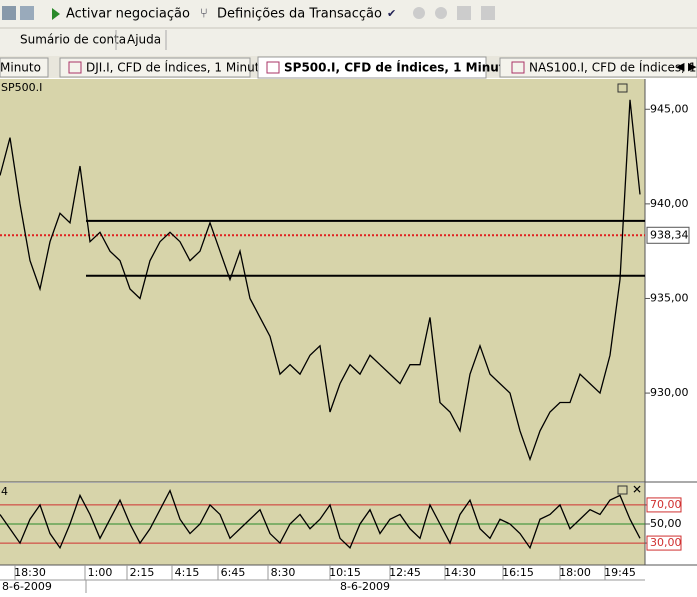 Image resolution: width=697 pixels, height=597 pixels. What do you see at coordinates (345, 572) in the screenshot?
I see `x-tick-label: 10:15` at bounding box center [345, 572].